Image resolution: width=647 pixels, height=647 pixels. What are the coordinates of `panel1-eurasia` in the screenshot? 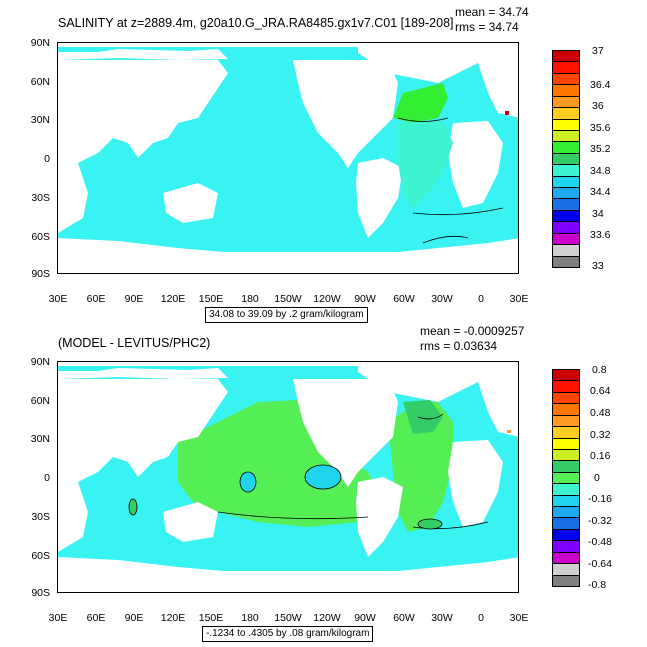 It's located at (143, 114).